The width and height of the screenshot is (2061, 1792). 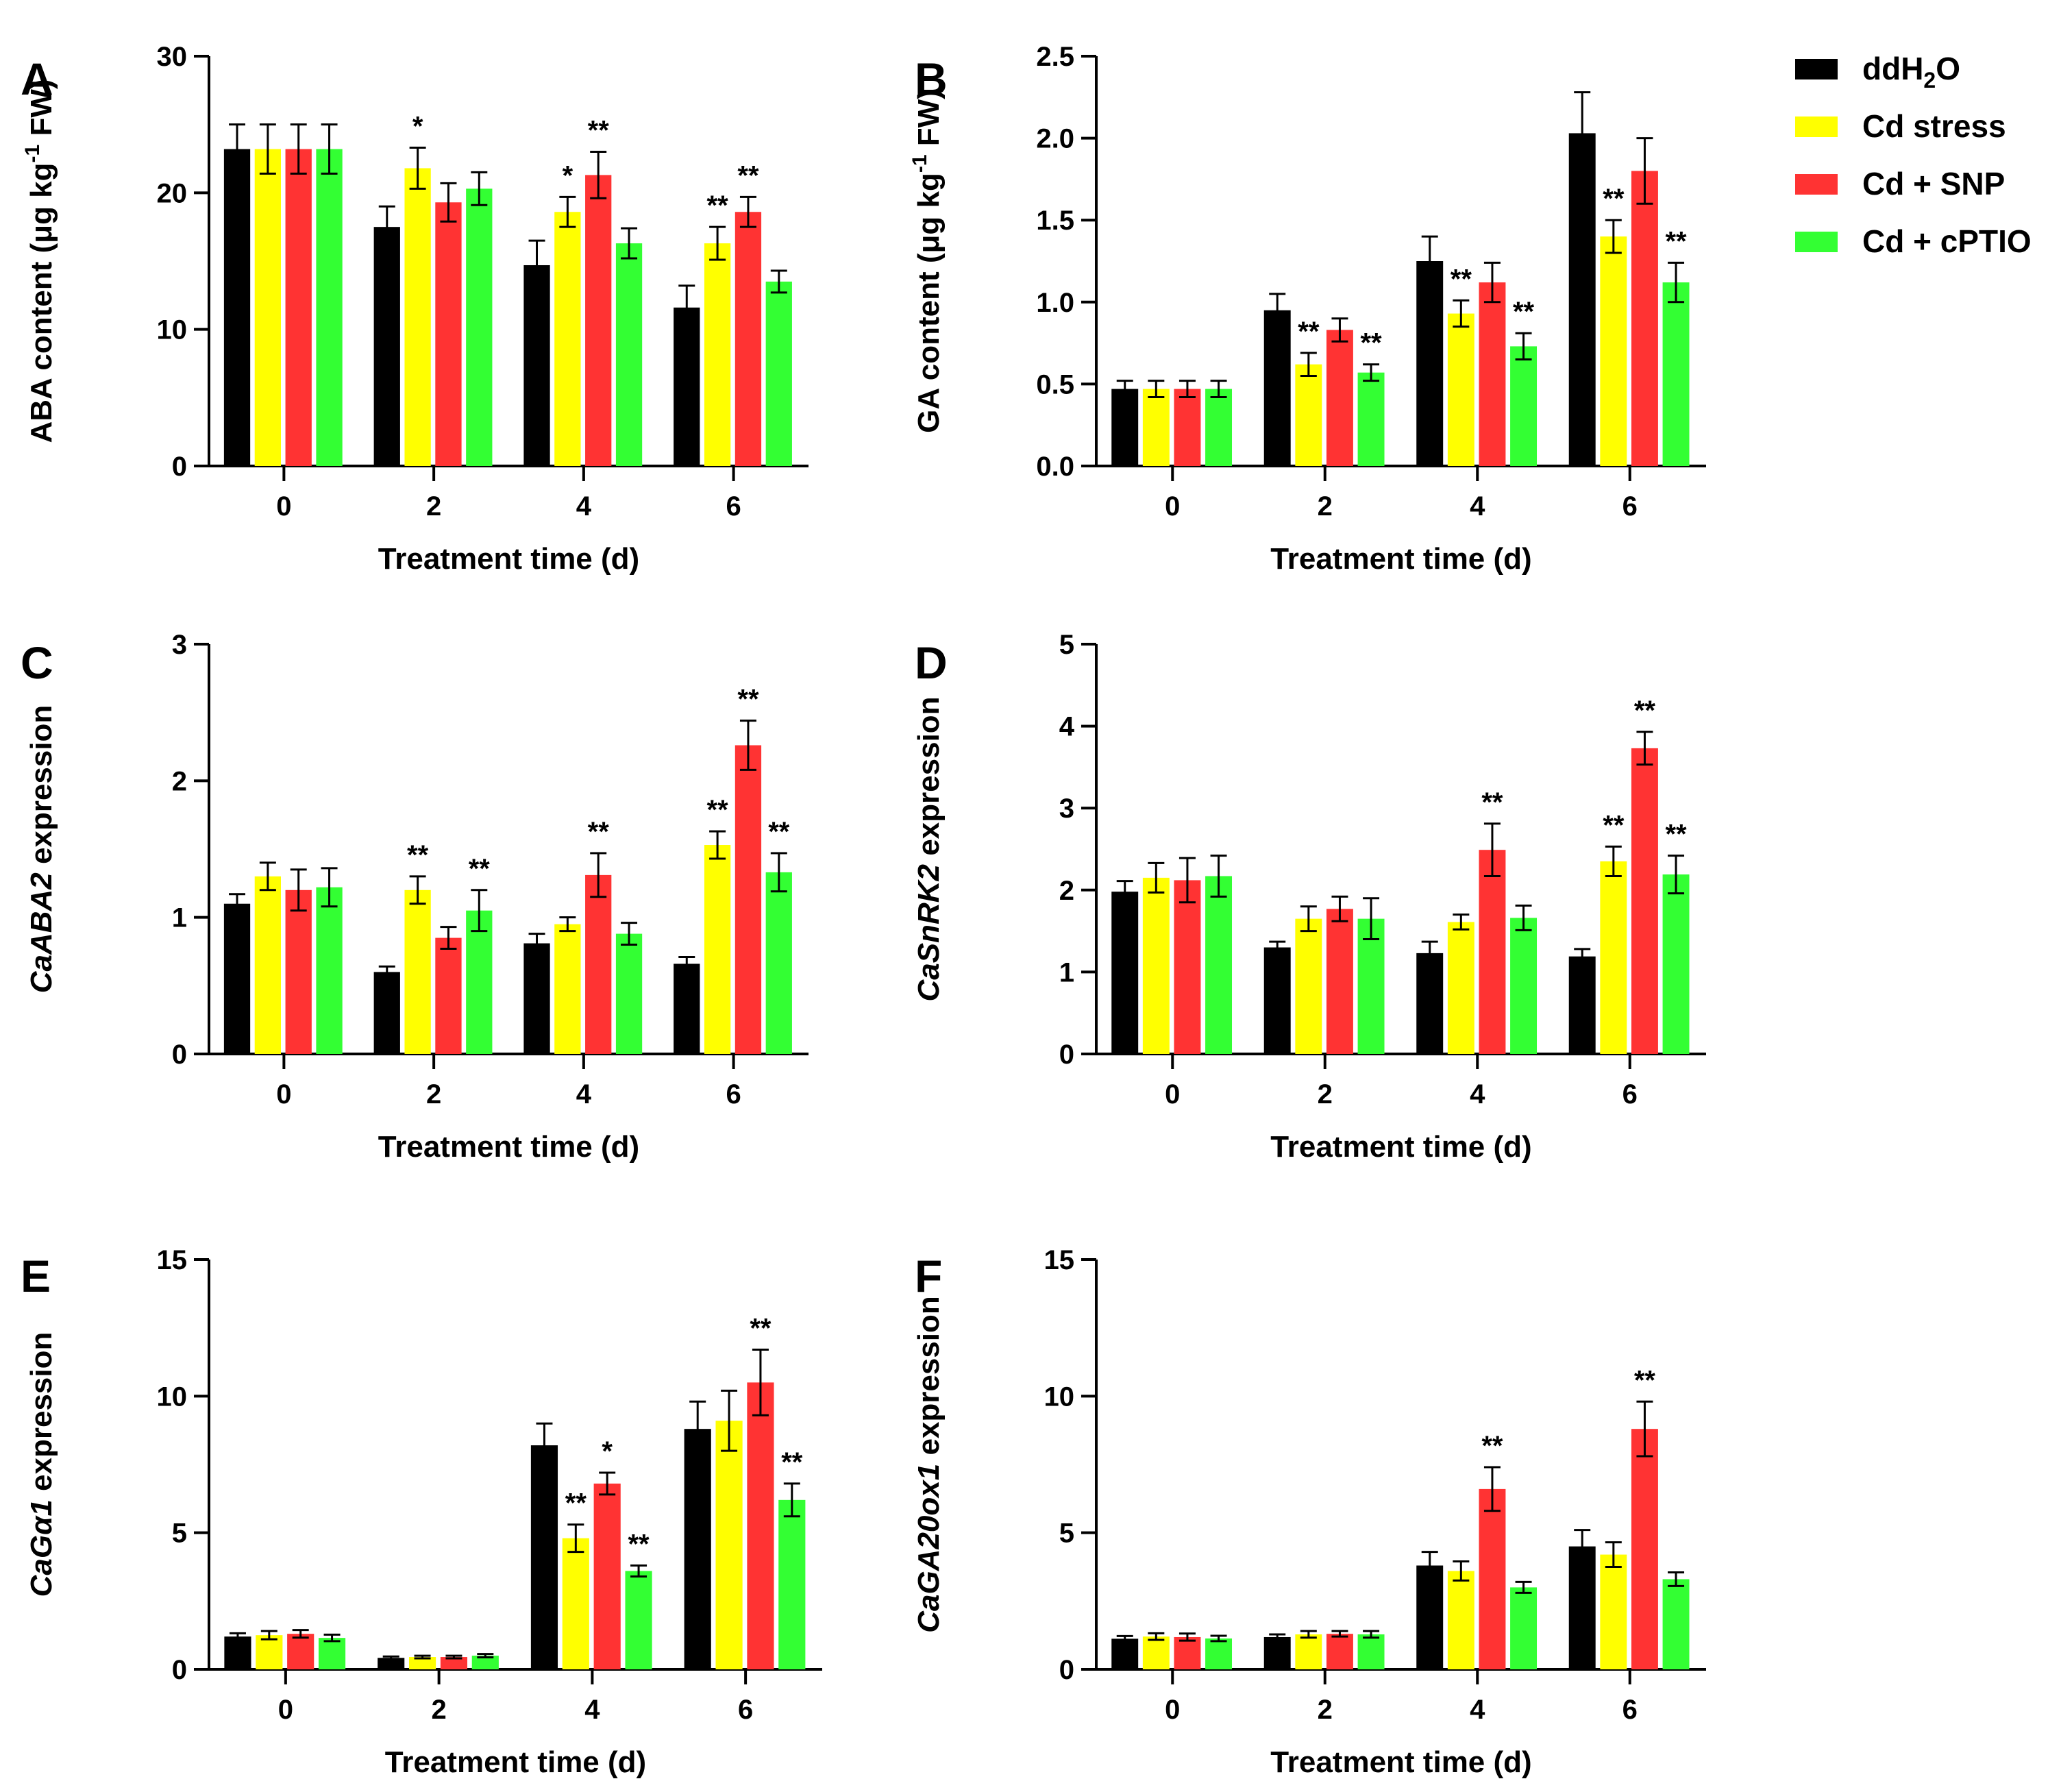 What do you see at coordinates (1914, 155) in the screenshot?
I see `legend: ddH2O Cd stress Cd + SNP Cd + cPTIO` at bounding box center [1914, 155].